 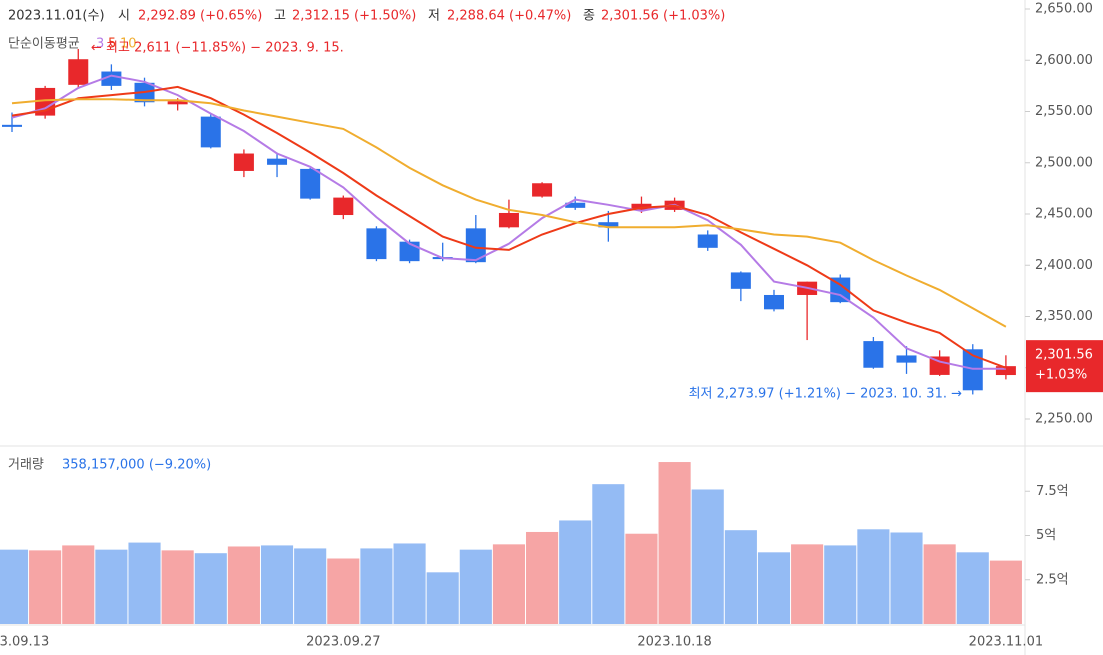 I want to click on volume-tick-label: 2.5억, so click(x=1052, y=579).